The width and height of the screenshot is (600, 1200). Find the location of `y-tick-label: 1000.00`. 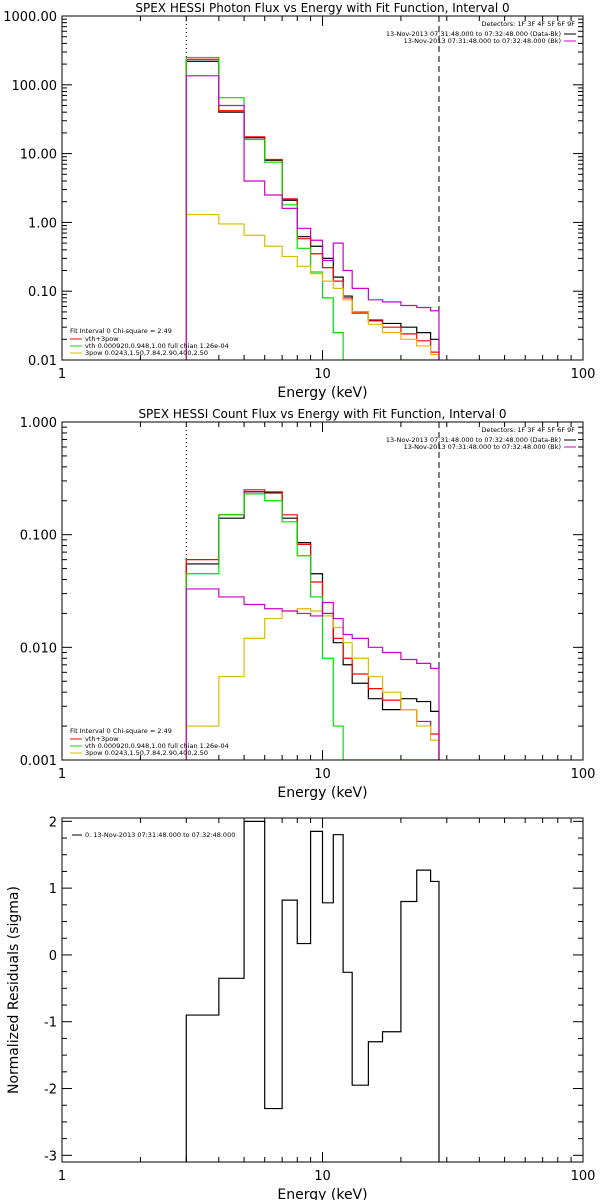

y-tick-label: 1000.00 is located at coordinates (30, 17).